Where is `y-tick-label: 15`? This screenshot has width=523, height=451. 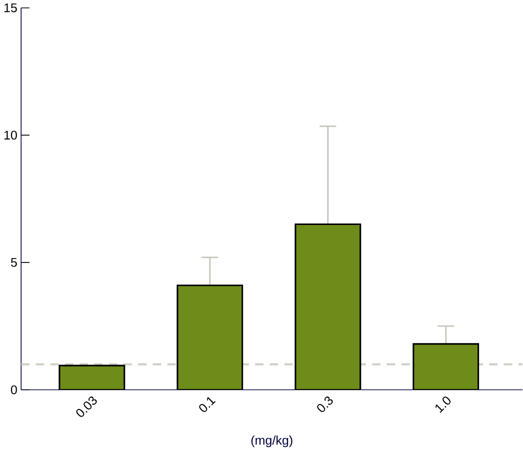
y-tick-label: 15 is located at coordinates (10, 8).